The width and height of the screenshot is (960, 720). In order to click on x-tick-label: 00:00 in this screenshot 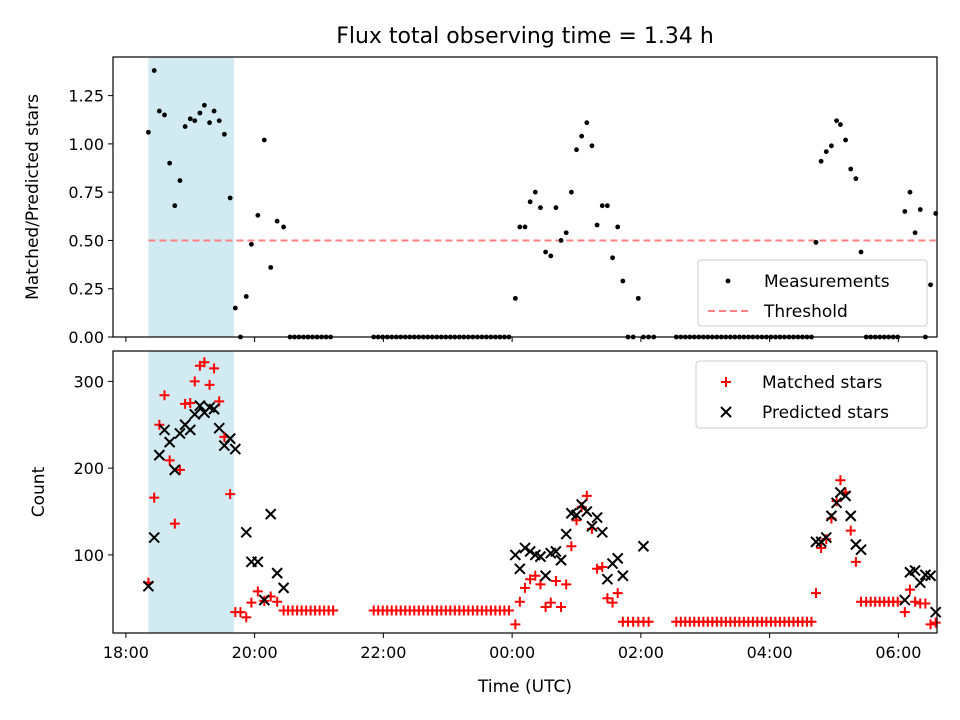, I will do `click(512, 652)`.